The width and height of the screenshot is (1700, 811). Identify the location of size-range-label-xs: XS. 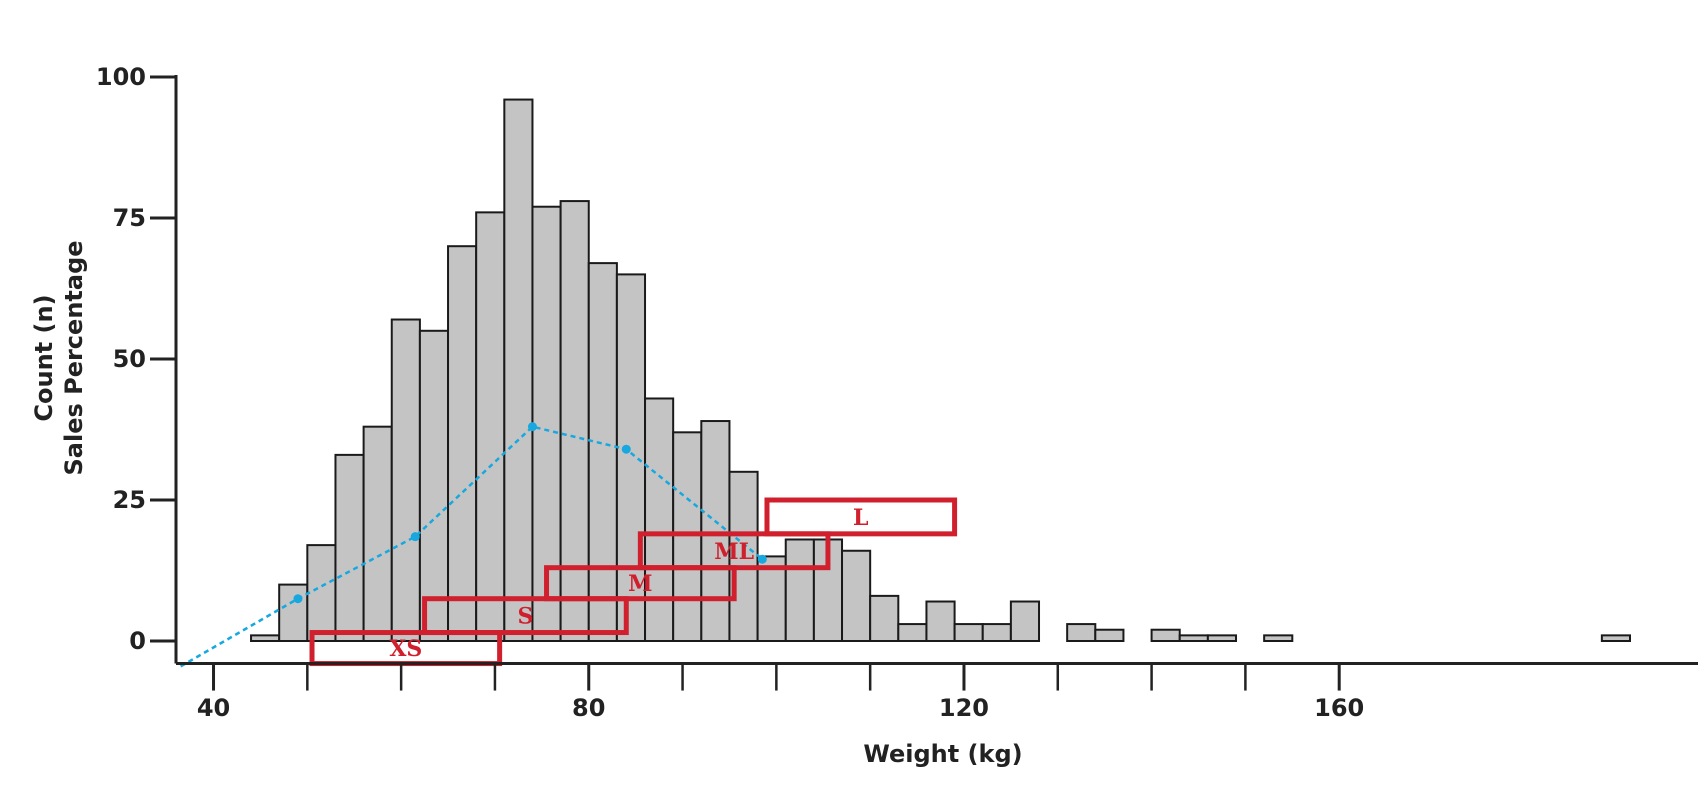
(405, 649).